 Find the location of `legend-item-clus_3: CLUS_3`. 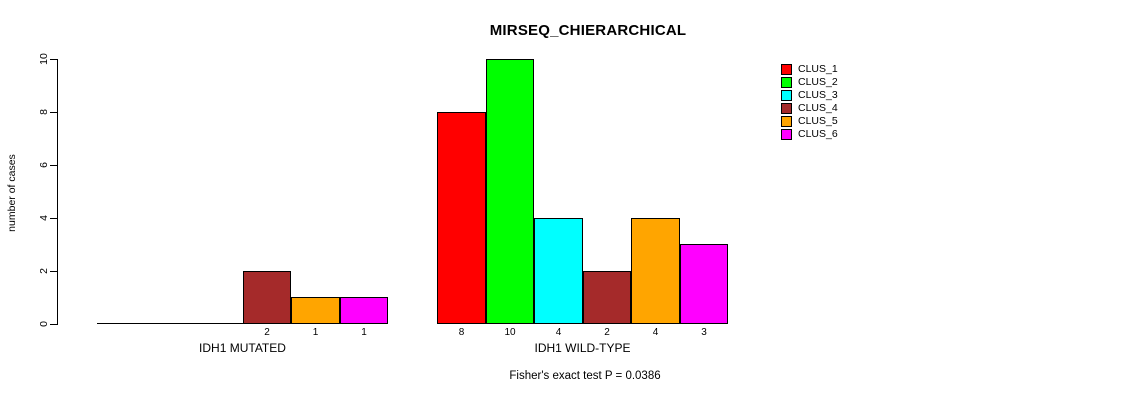

legend-item-clus_3: CLUS_3 is located at coordinates (809, 95).